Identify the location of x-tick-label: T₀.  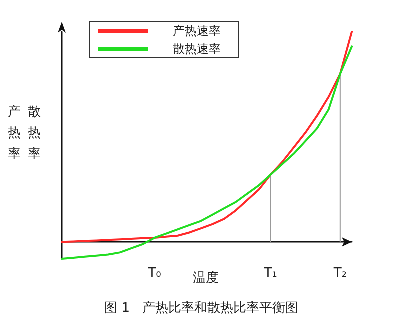
(154, 273).